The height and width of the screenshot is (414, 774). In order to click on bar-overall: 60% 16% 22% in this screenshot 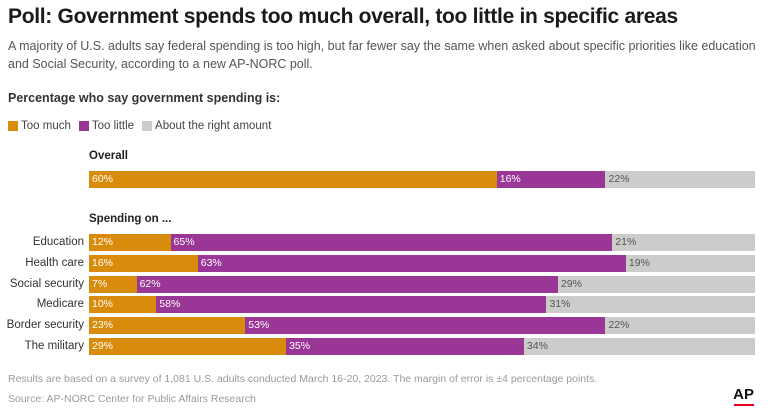, I will do `click(422, 179)`.